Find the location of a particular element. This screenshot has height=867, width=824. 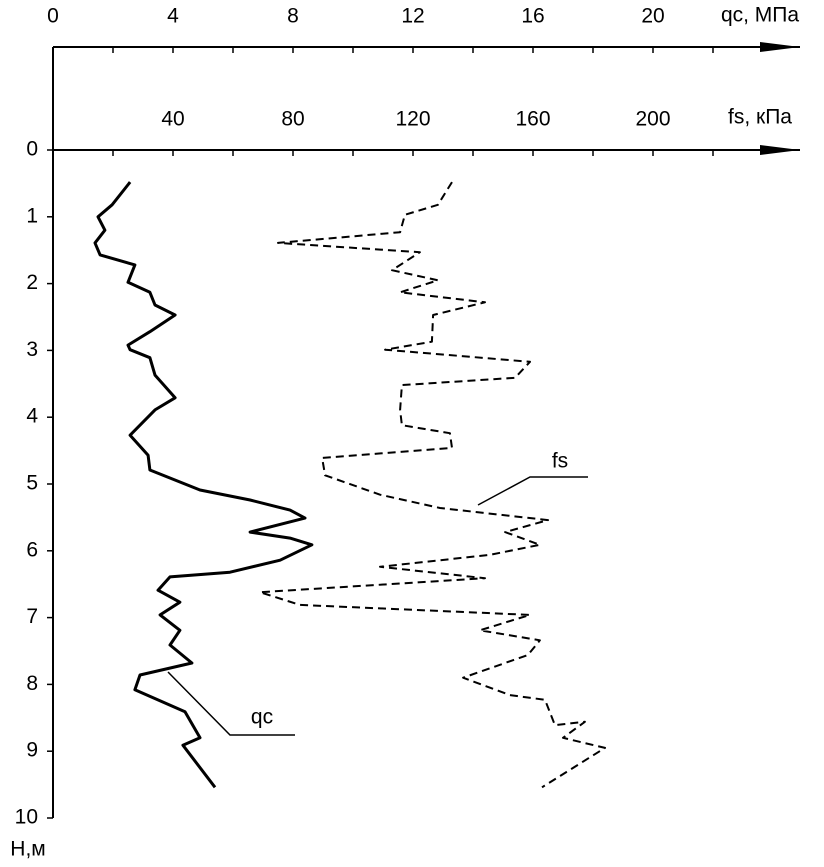

x-tick-label: 40 is located at coordinates (172, 119).